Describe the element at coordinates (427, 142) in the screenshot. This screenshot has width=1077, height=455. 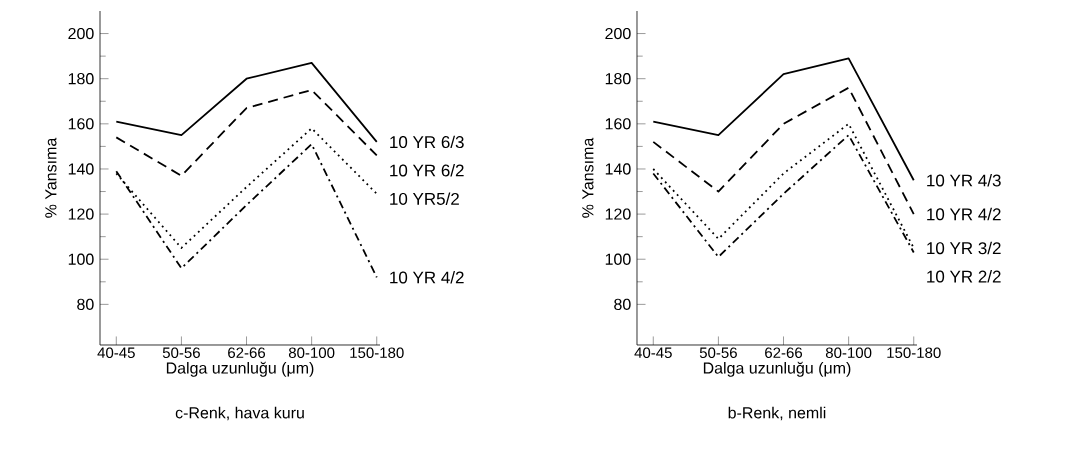
I see `series-label: 10 YR 6/3` at that location.